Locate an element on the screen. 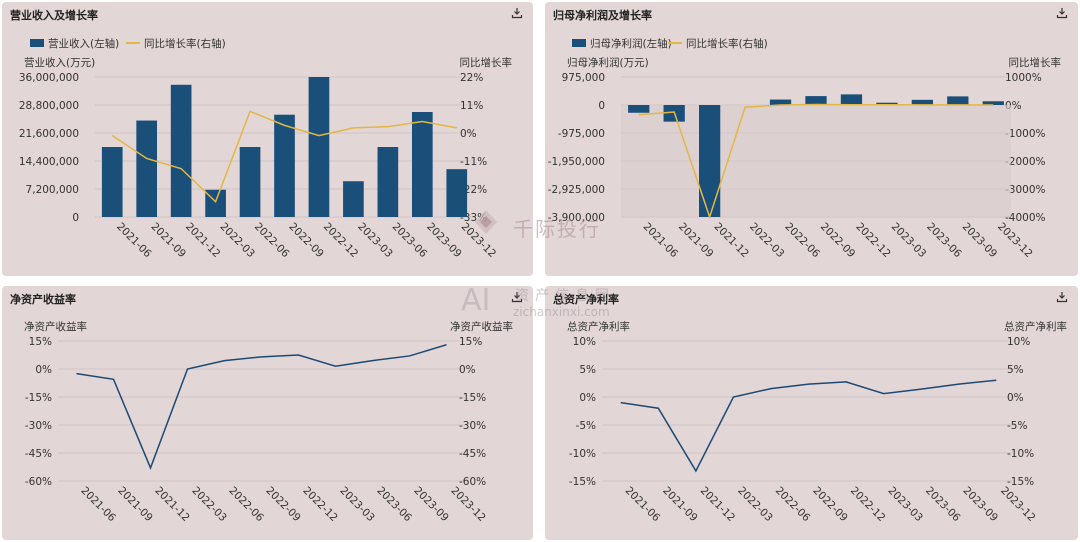 Image resolution: width=1080 pixels, height=542 pixels. legend-bar-label: 归母净利润(左轴) is located at coordinates (631, 43).